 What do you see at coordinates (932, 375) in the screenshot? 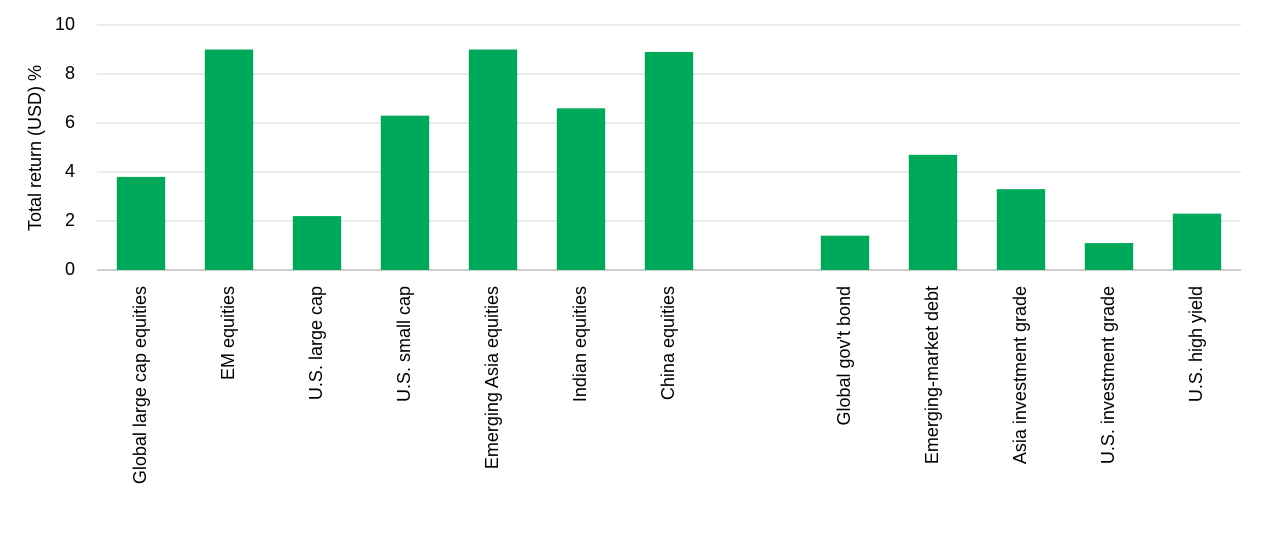
I see `x-tick-label: Emerging-market debt` at bounding box center [932, 375].